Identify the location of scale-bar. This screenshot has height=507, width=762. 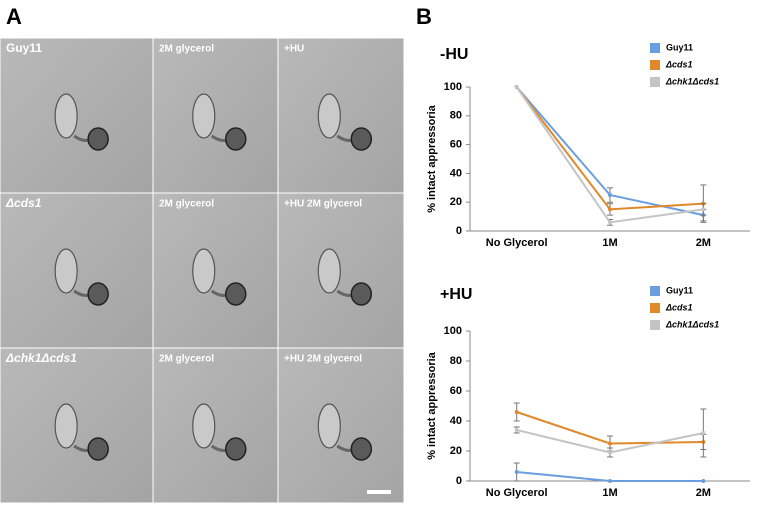
(379, 492).